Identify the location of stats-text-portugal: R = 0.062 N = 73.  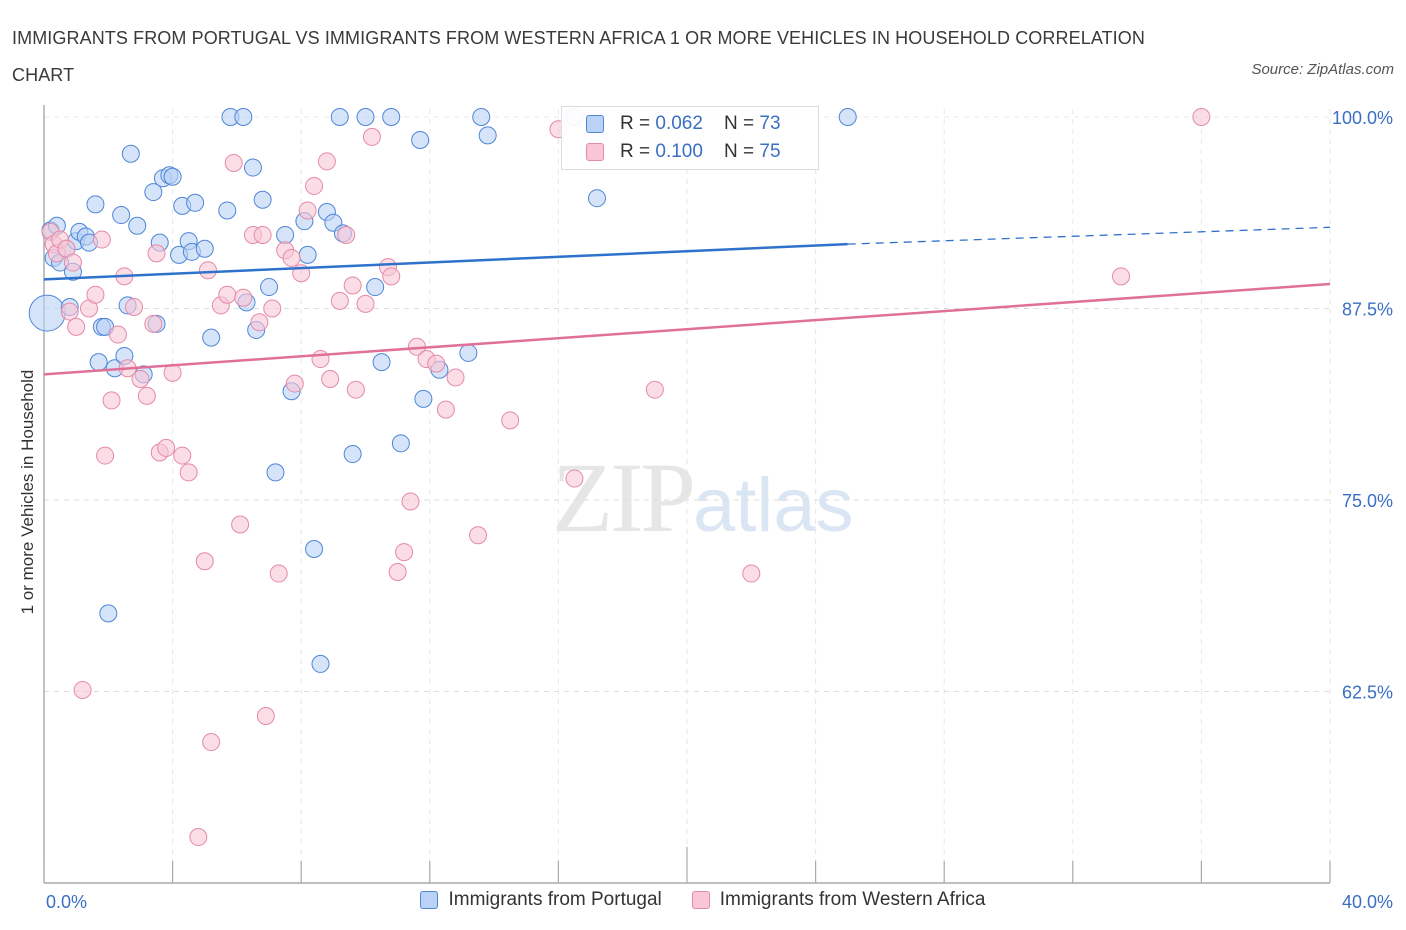
(700, 124).